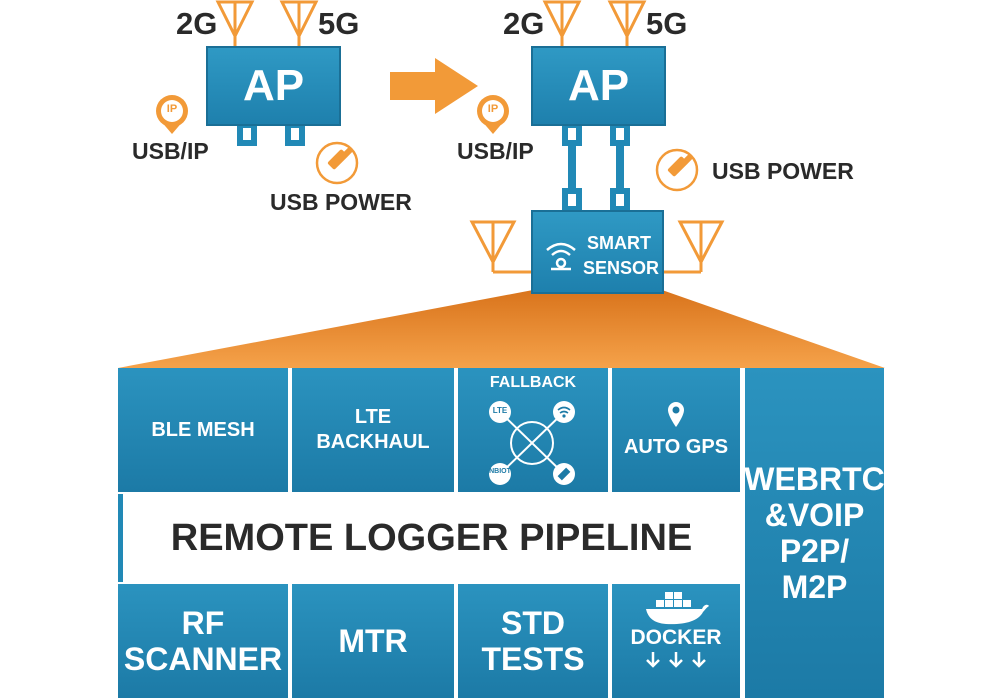  Describe the element at coordinates (500, 471) in the screenshot. I see `nbiot-node-label: NBIOT` at that location.